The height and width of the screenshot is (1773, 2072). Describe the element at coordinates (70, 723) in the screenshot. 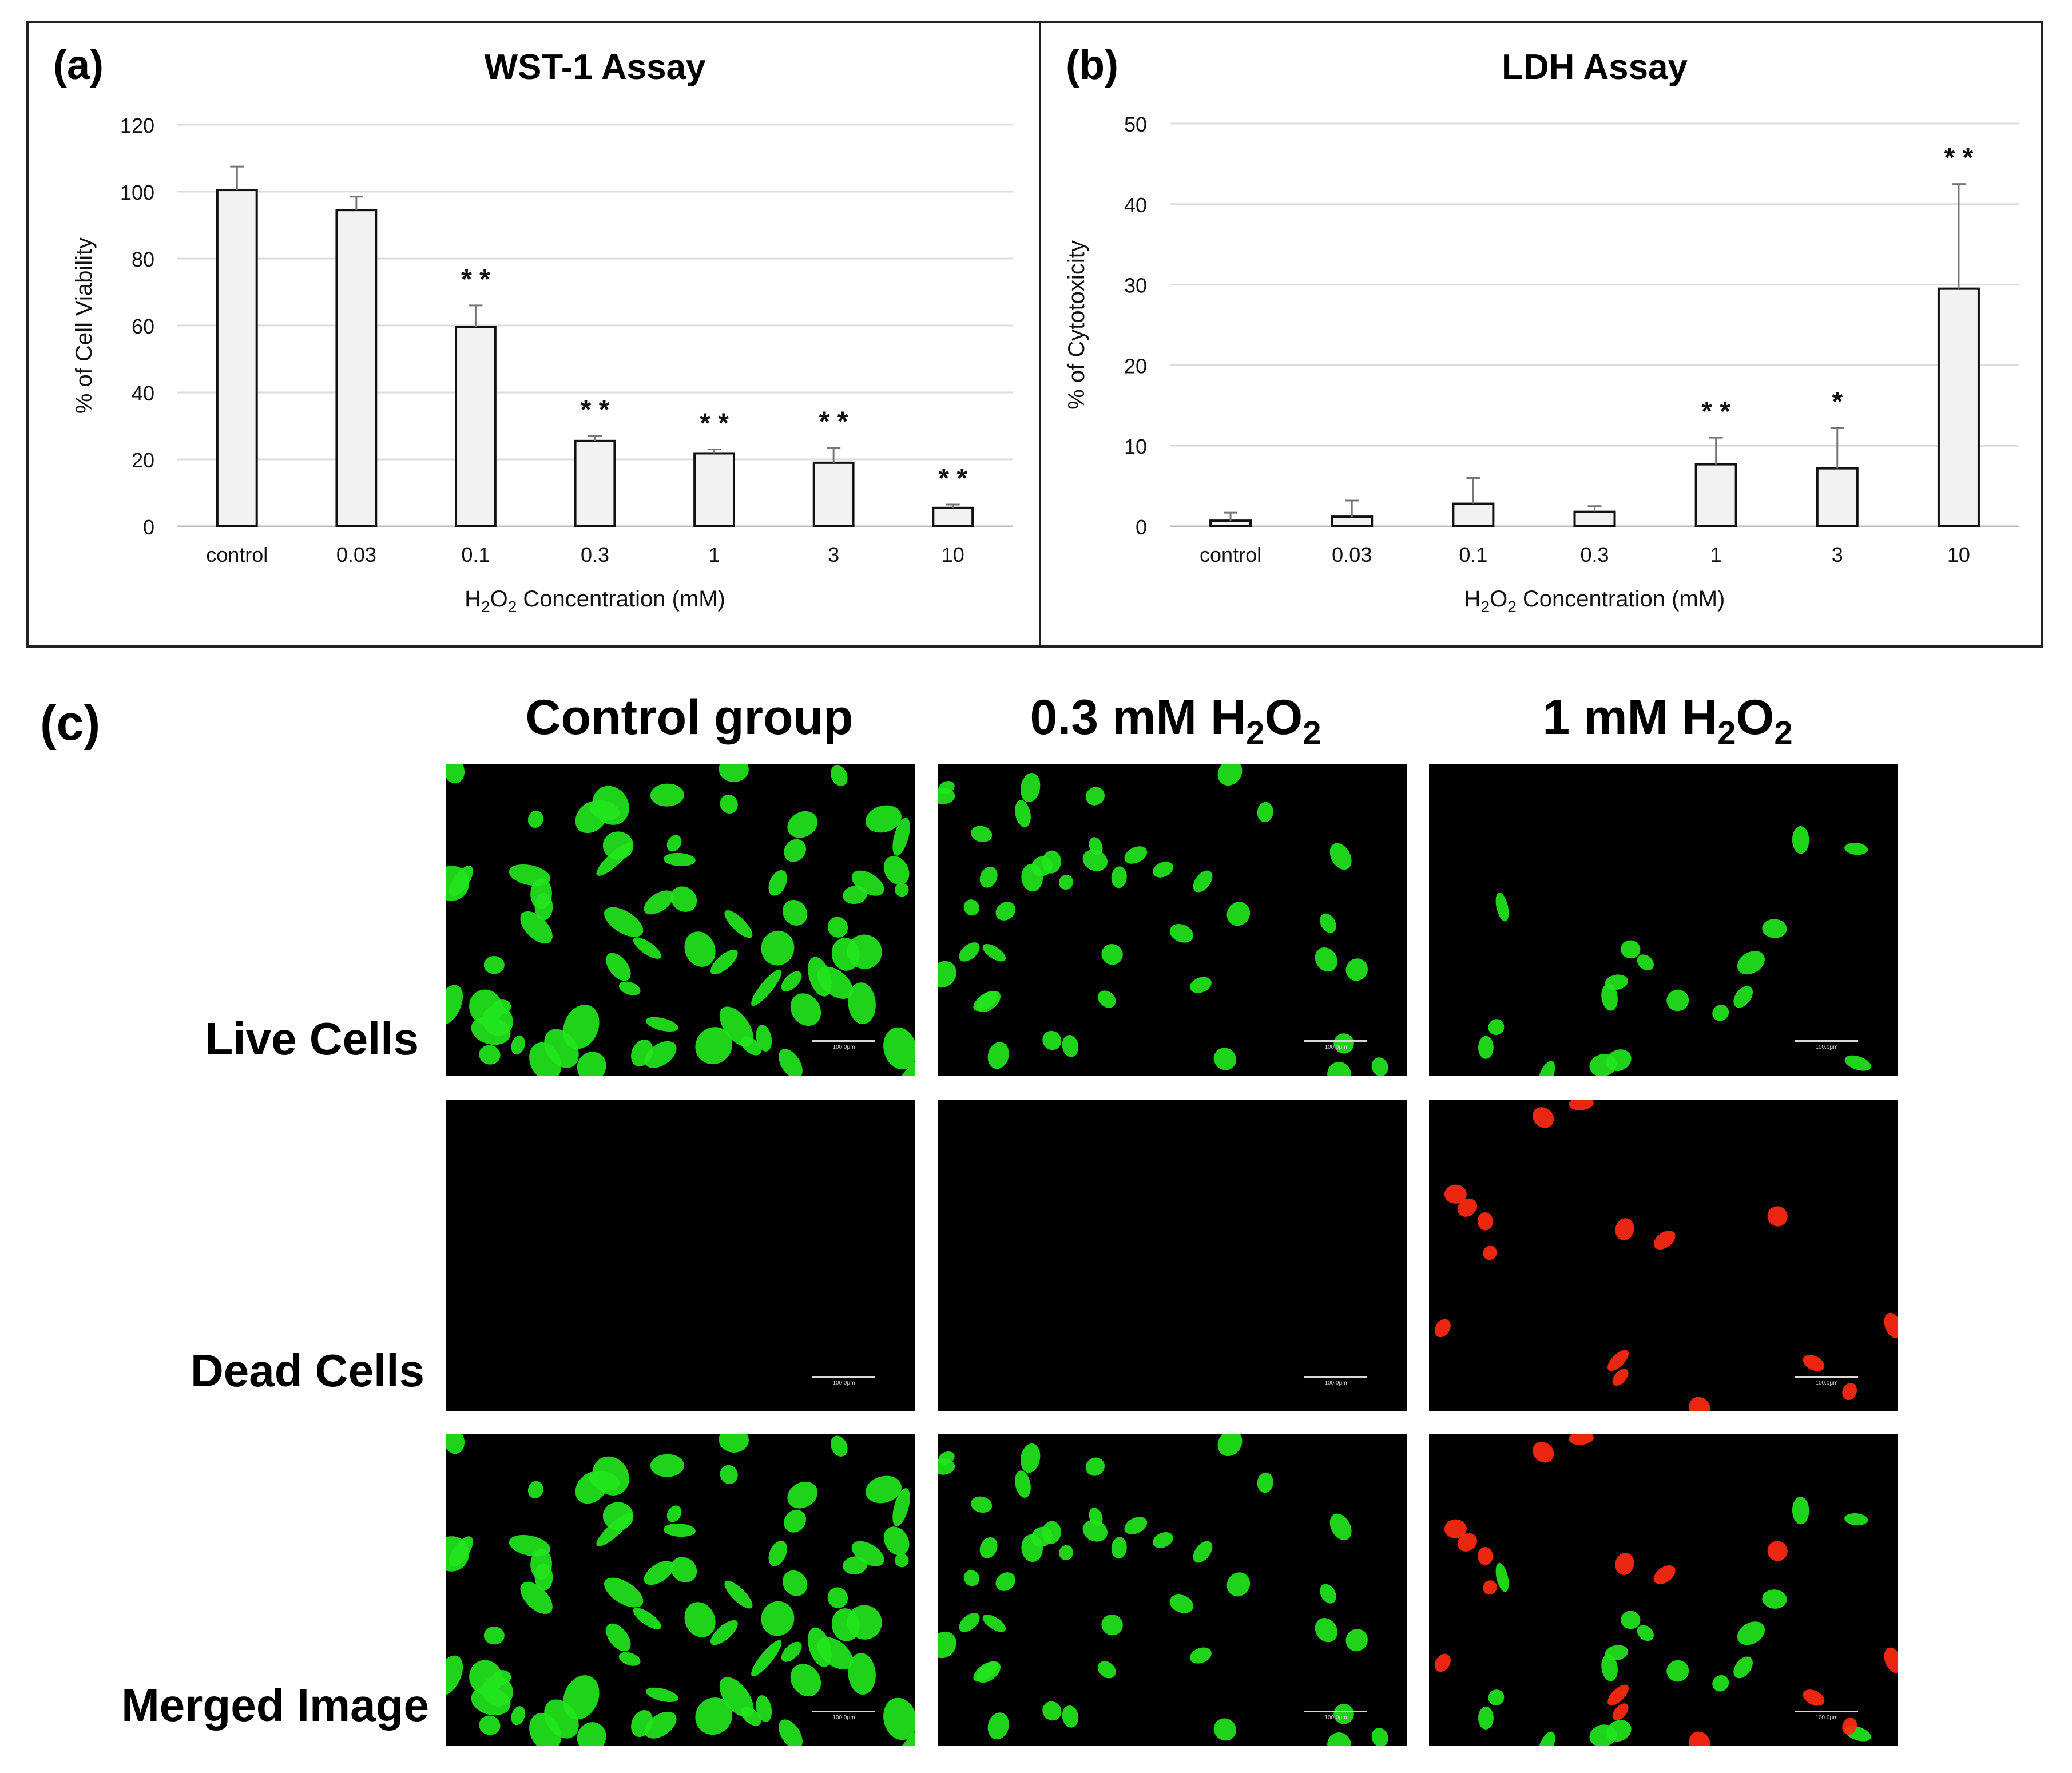

I see `panel-c-label: (c)` at that location.